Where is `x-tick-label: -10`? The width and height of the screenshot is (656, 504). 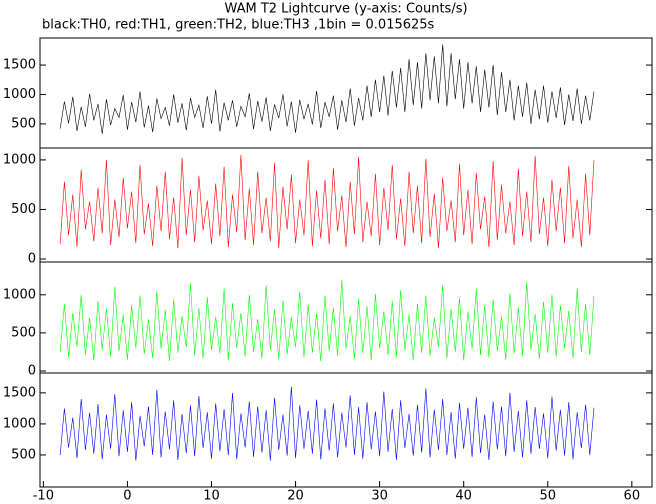 x-tick-label: -10 is located at coordinates (43, 496).